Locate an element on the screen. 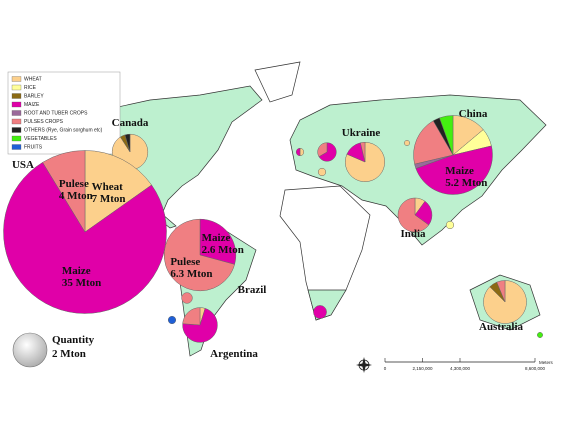  legend-label: PULSES CROPS is located at coordinates (44, 122).